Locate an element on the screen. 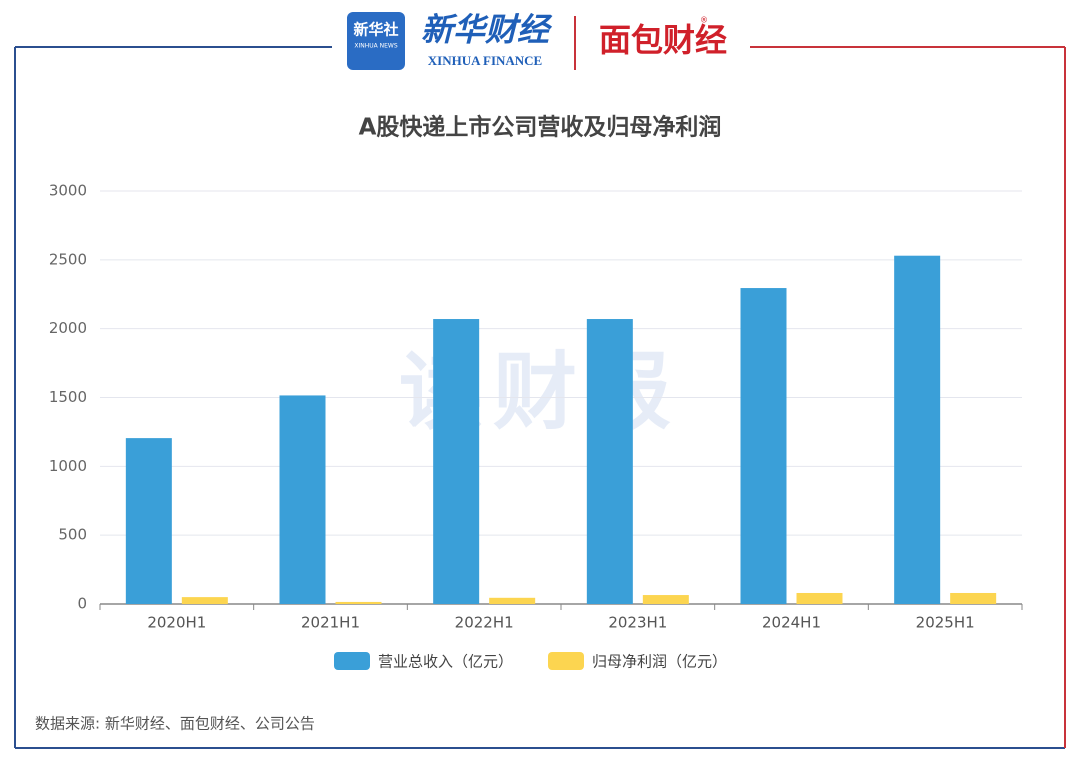 The image size is (1080, 764). xinhua-finance-en: XINHUA FINANCE is located at coordinates (485, 60).